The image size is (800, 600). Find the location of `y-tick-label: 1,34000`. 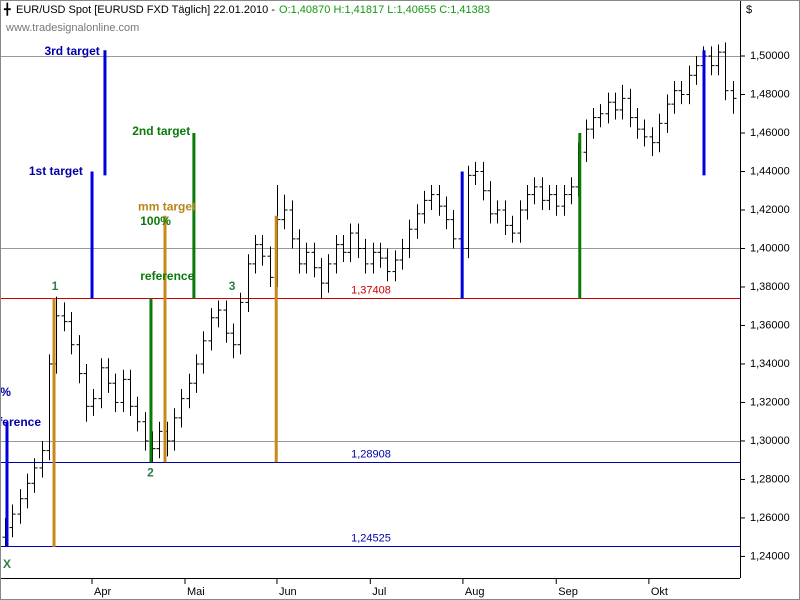

y-tick-label: 1,34000 is located at coordinates (770, 364).